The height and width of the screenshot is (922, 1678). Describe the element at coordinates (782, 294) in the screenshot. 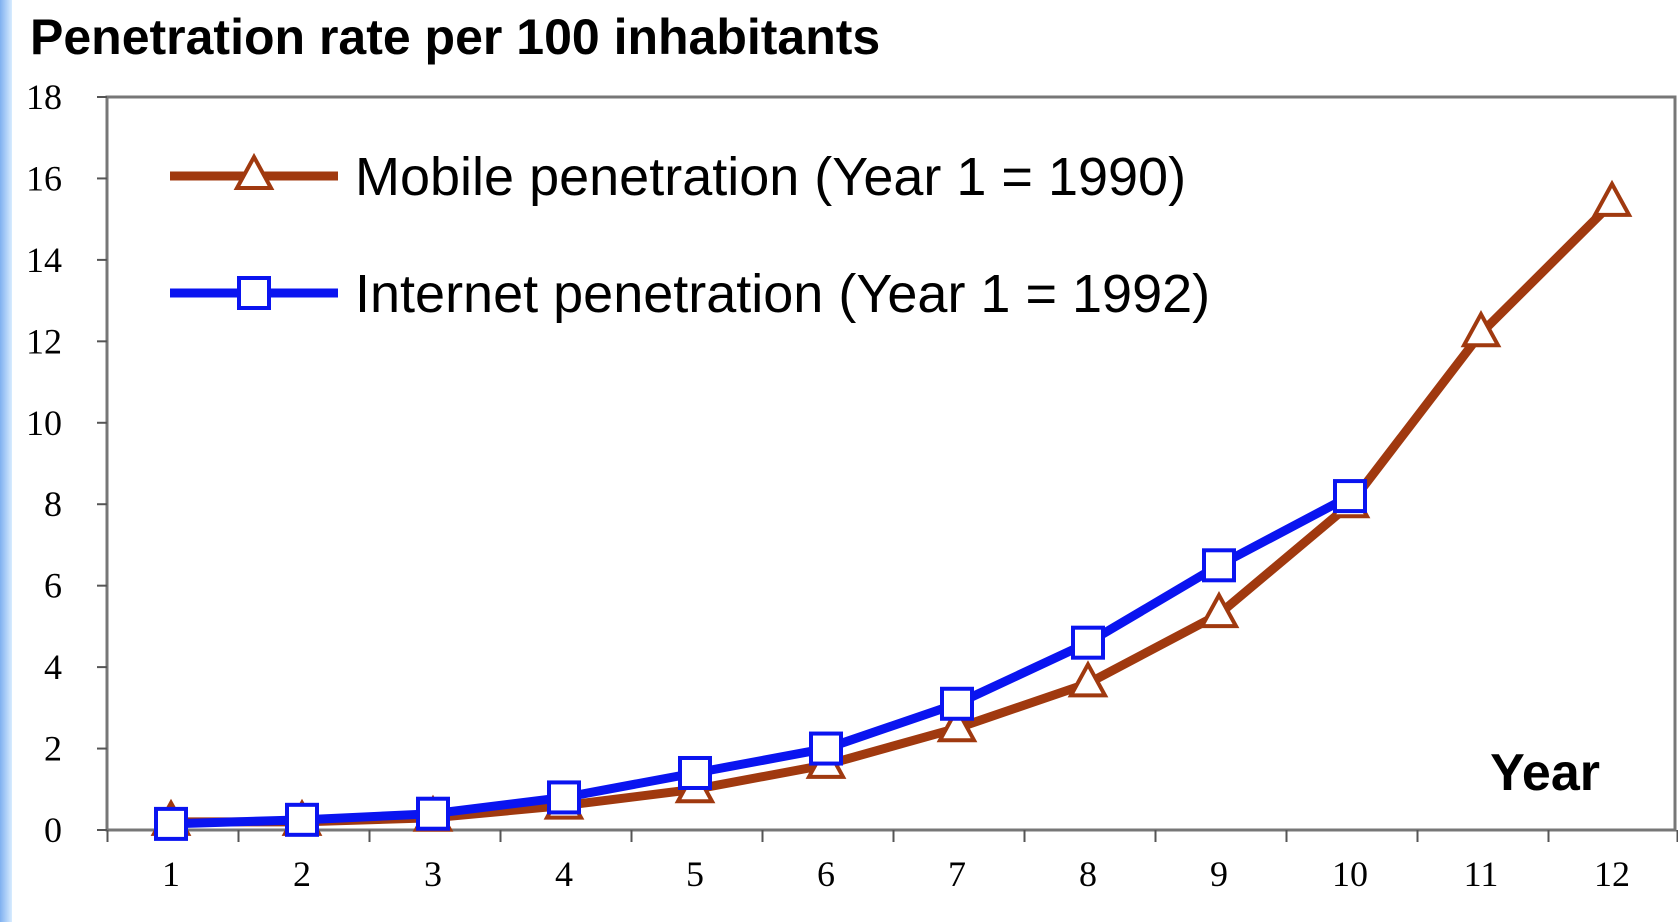

I see `legend-label: Internet penetration (Year 1 = 1992)` at that location.